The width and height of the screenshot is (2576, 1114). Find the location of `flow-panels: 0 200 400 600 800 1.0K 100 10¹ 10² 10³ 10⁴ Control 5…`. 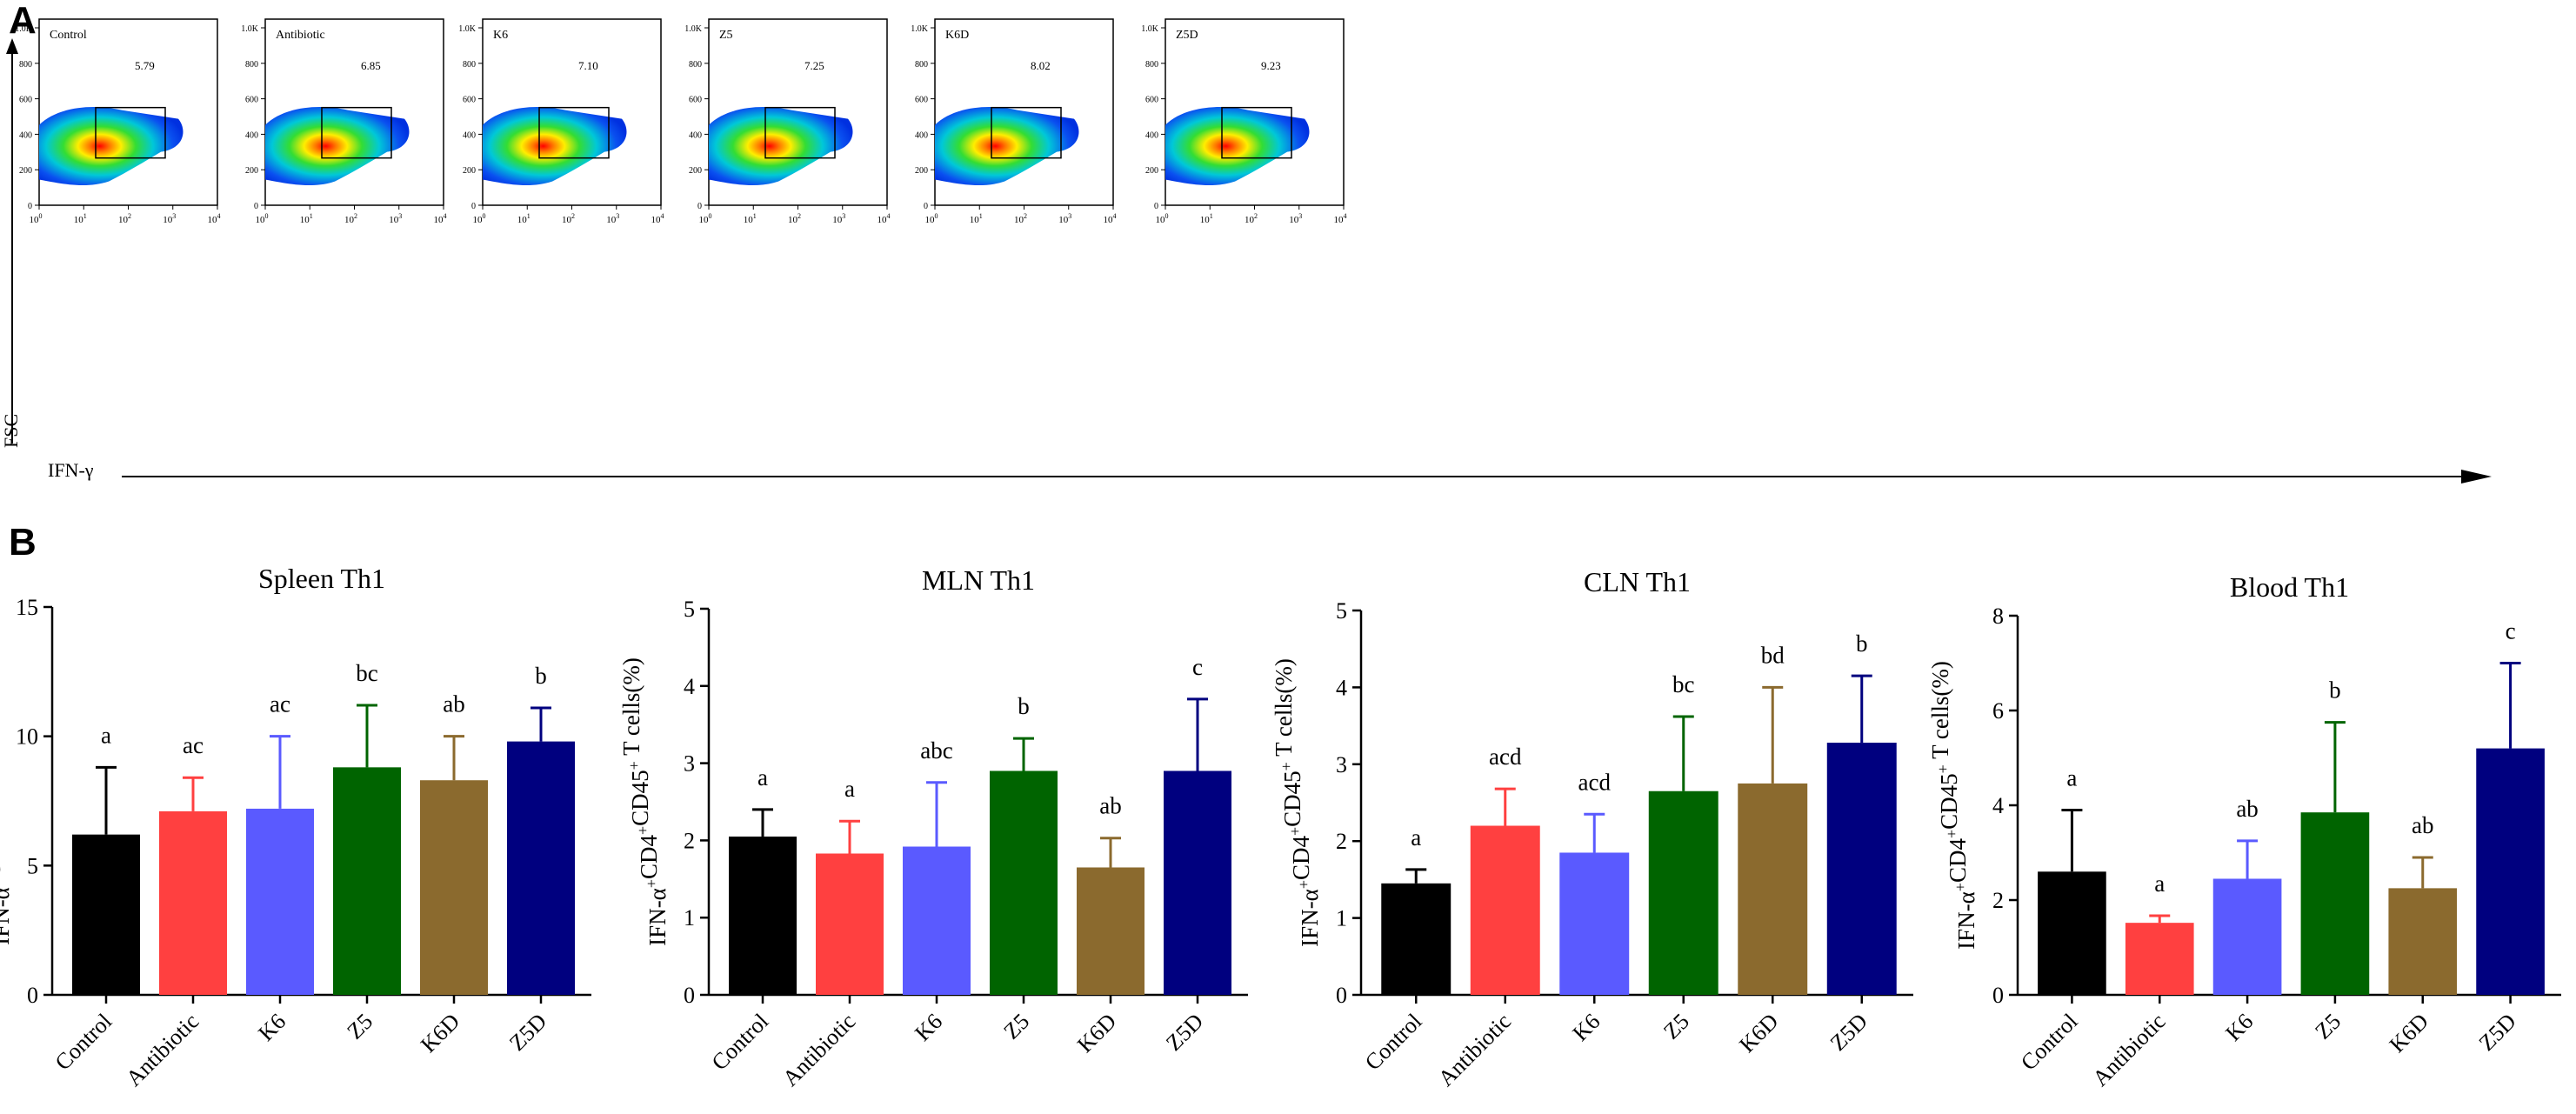

flow-panels: 0 200 400 600 800 1.0K 100 10¹ 10² 10³ 10⁴ Control 5… is located at coordinates (681, 121).